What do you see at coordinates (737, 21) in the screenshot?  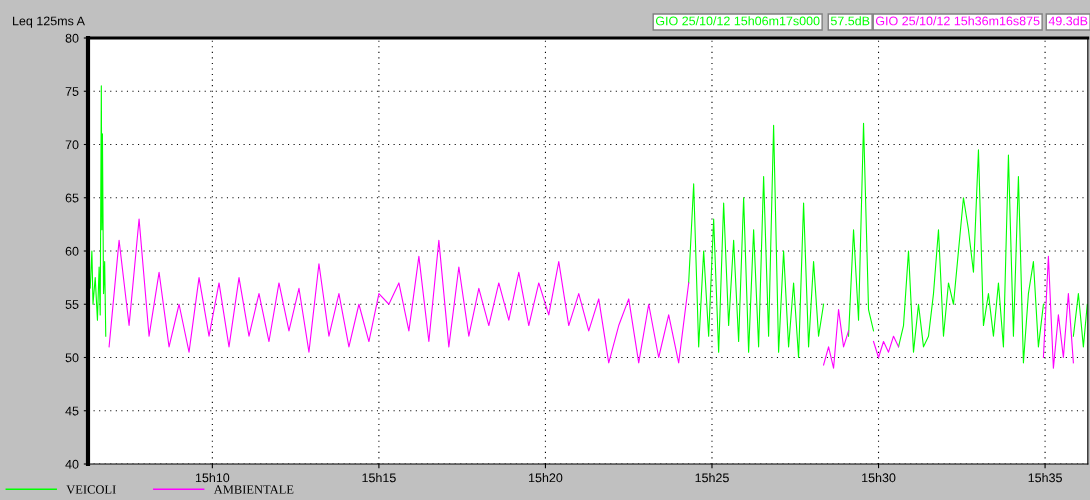 I see `text: GIO 25/10/12 15h06m17s000` at bounding box center [737, 21].